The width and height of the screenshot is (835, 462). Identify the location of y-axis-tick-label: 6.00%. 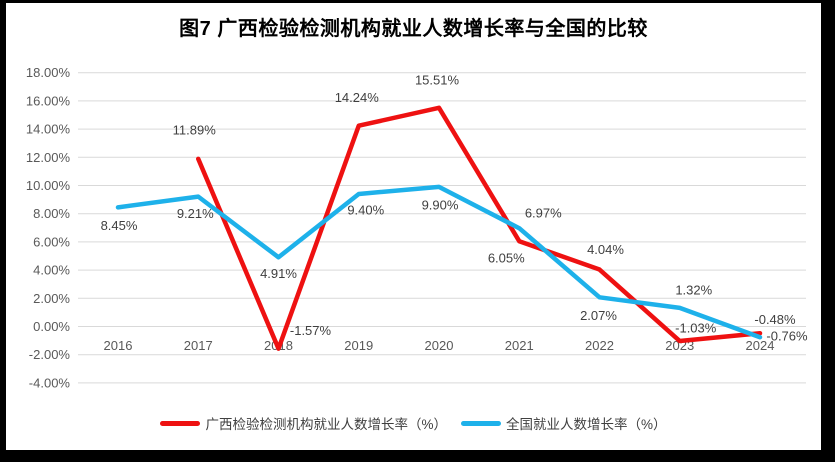
(51, 241).